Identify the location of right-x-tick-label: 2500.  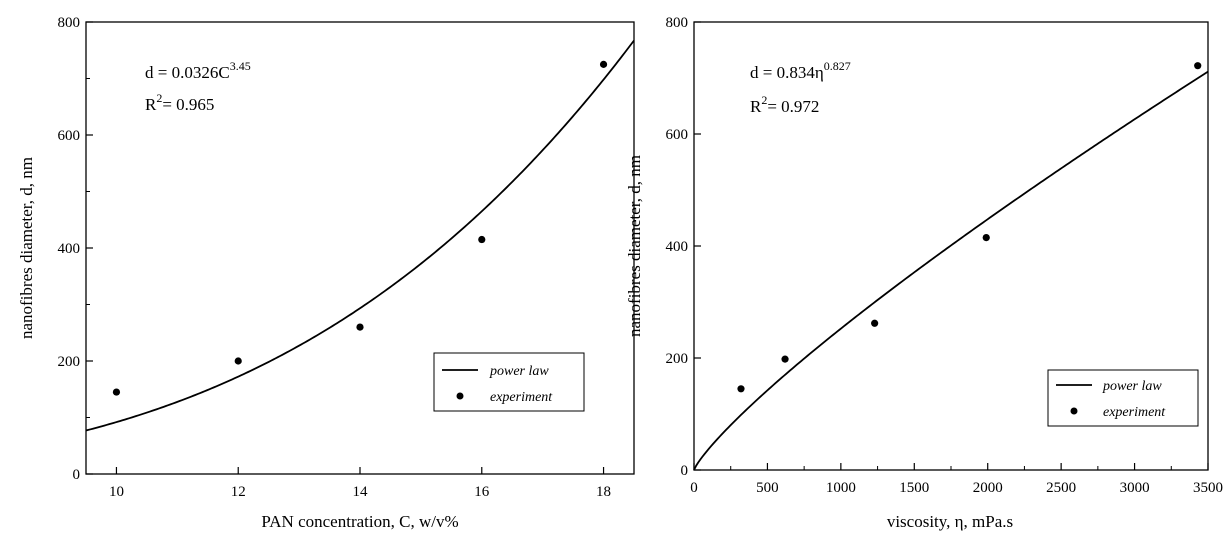
(1061, 488).